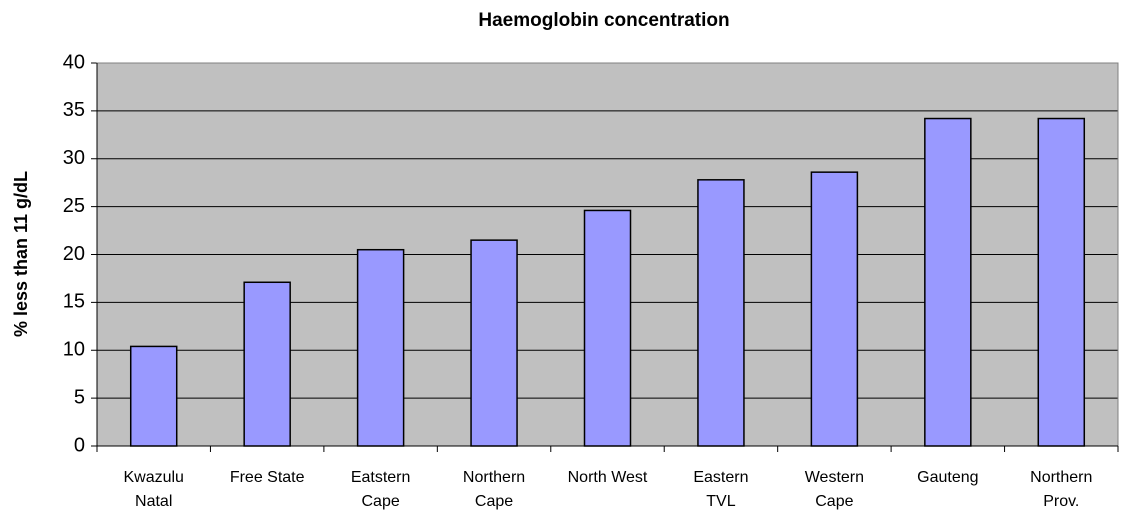 The width and height of the screenshot is (1131, 521). I want to click on chart-title: Haemoglobin concentration, so click(603, 20).